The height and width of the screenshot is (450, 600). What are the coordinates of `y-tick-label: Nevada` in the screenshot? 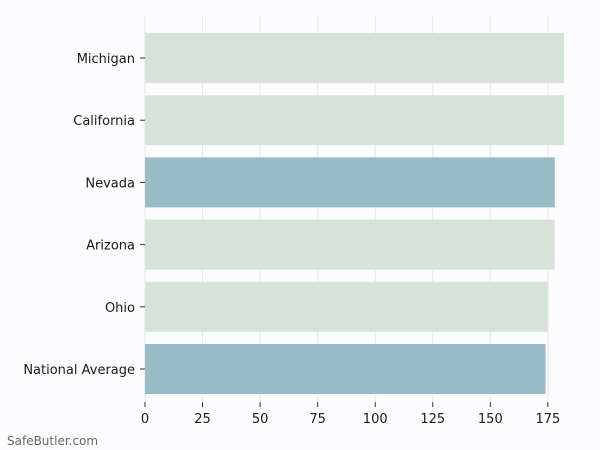 It's located at (110, 183).